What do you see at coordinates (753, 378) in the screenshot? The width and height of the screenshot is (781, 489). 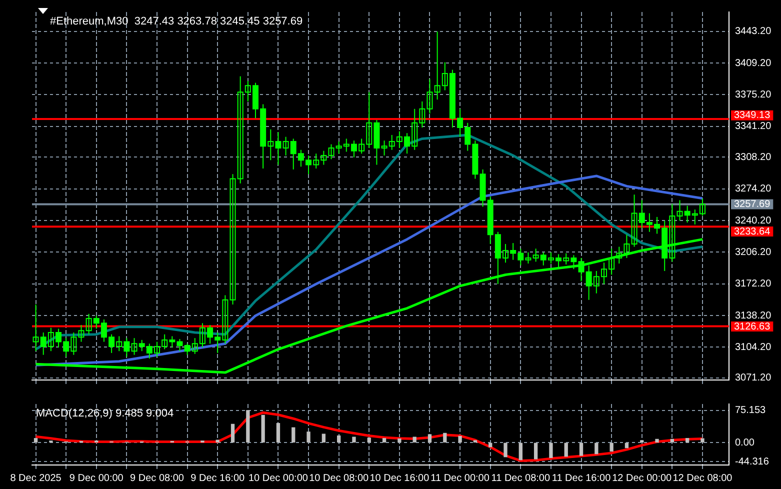 I see `y-tick-label: 3071.20` at bounding box center [753, 378].